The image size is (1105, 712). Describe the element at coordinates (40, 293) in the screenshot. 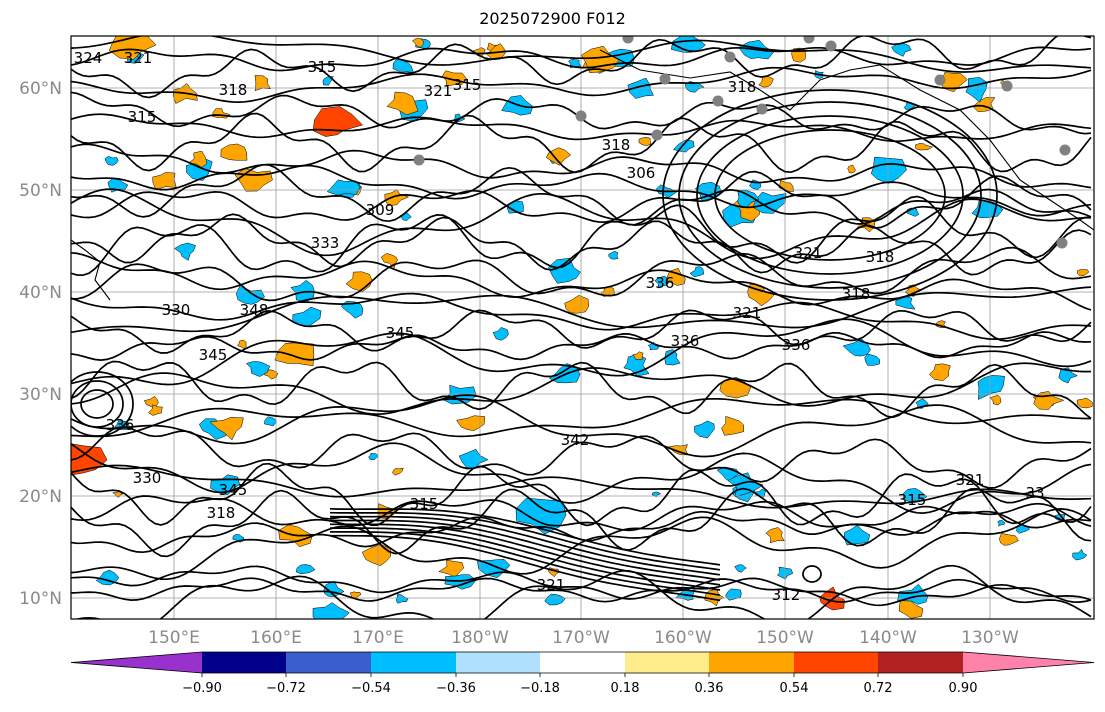

I see `lat-label: 40°N` at that location.